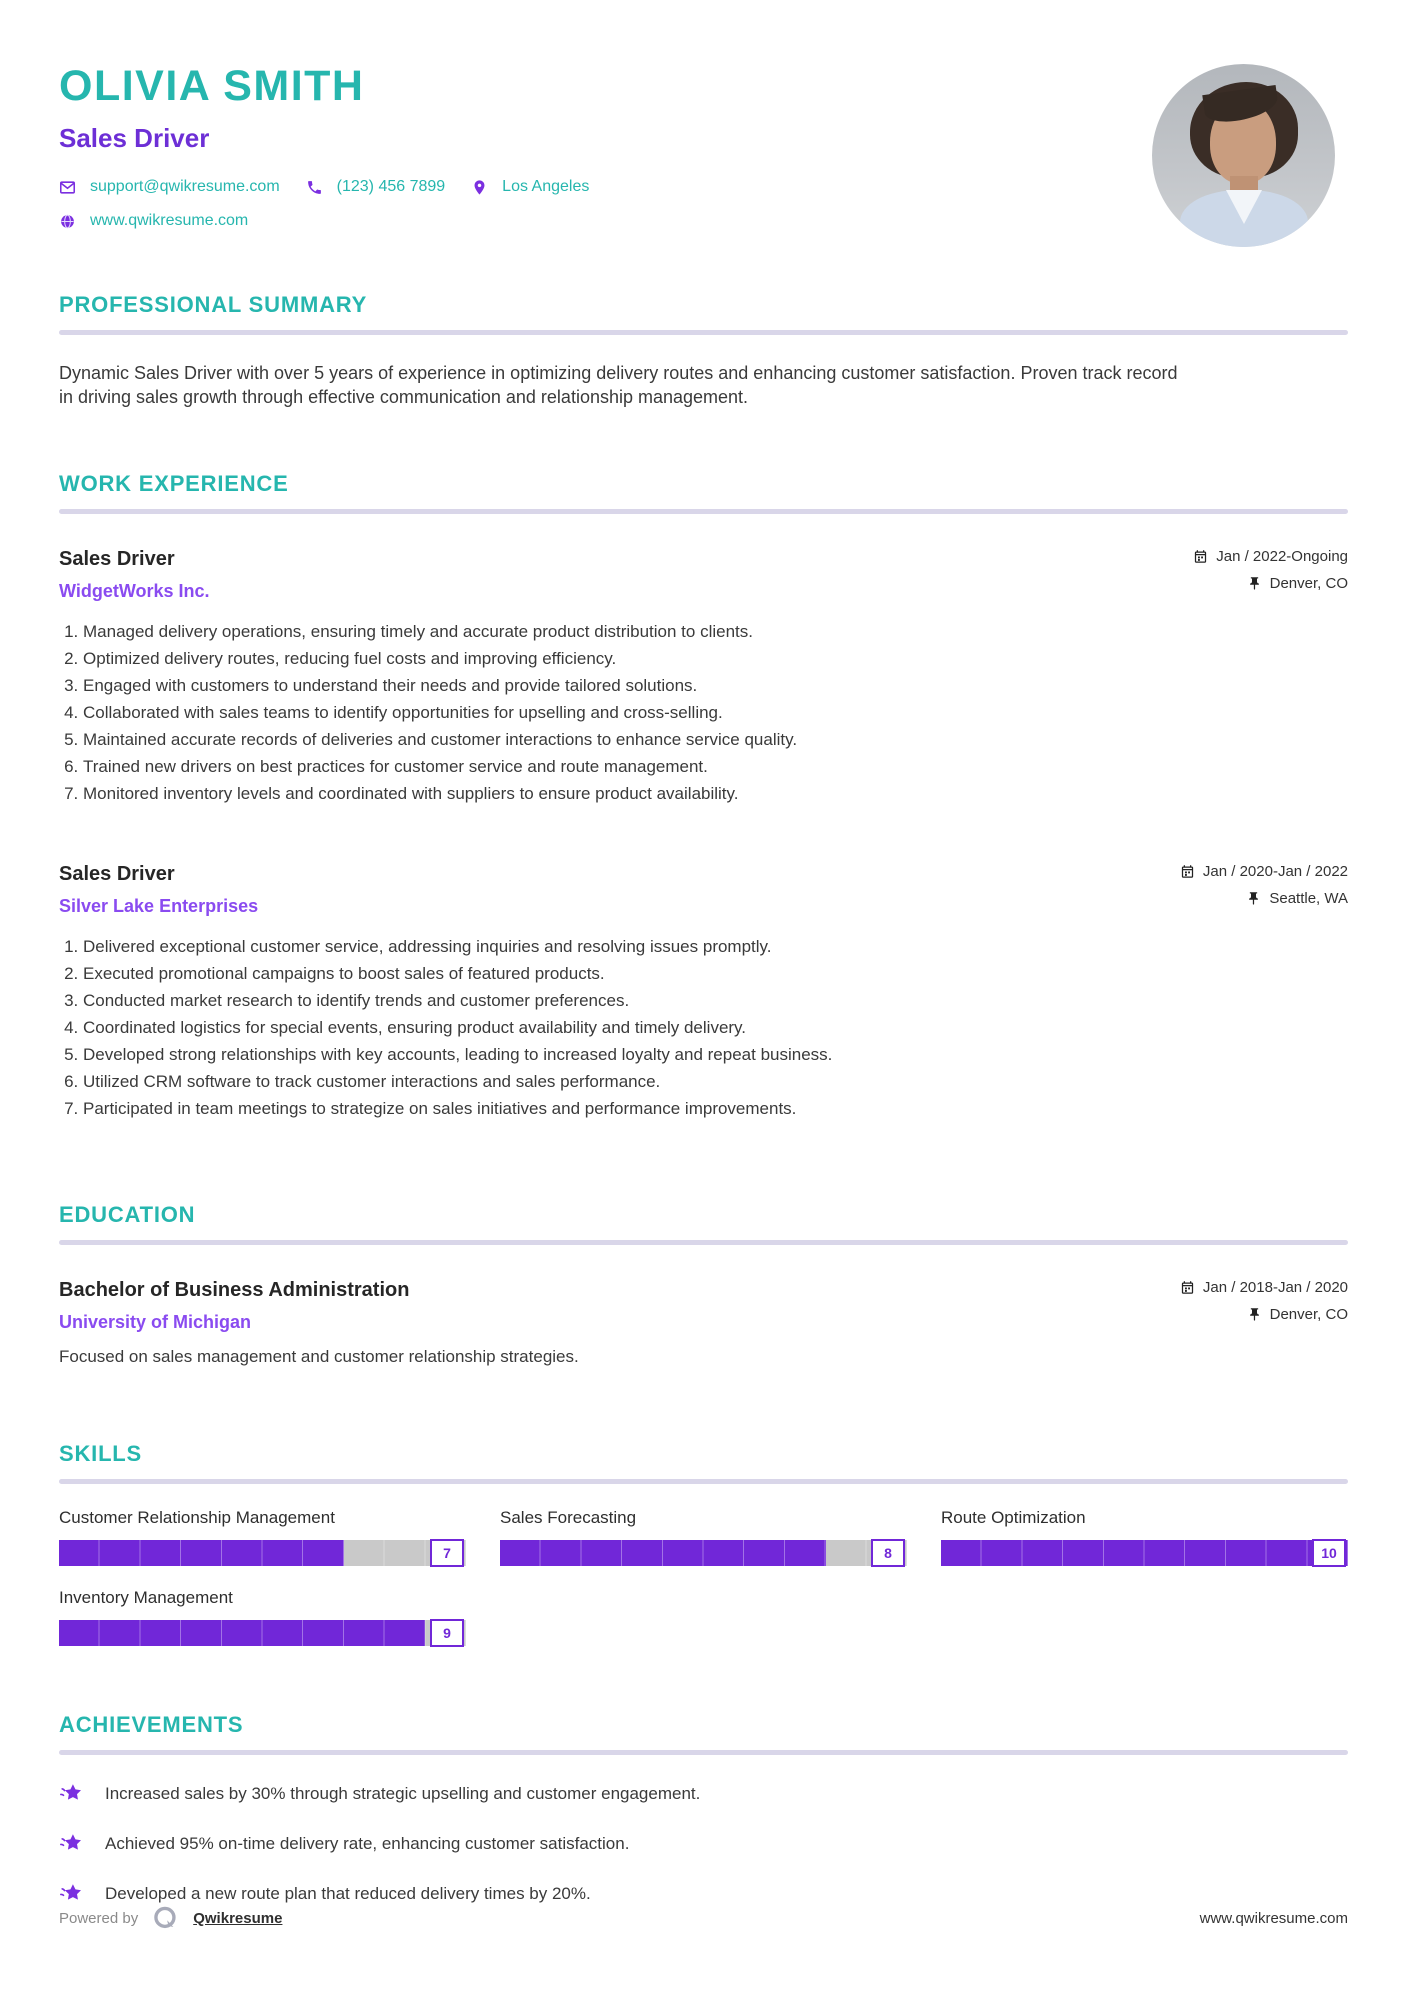 The height and width of the screenshot is (1990, 1407). I want to click on contact-email: support@qwikresume.com, so click(169, 187).